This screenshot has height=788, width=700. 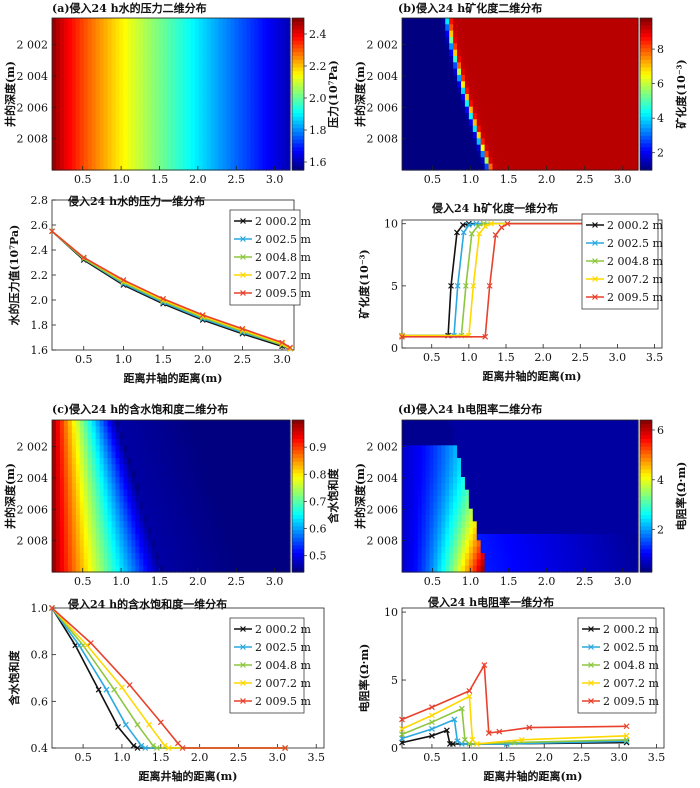 I want to click on panel-title: (a)侵入24 h水的压力二维分布, so click(x=129, y=8).